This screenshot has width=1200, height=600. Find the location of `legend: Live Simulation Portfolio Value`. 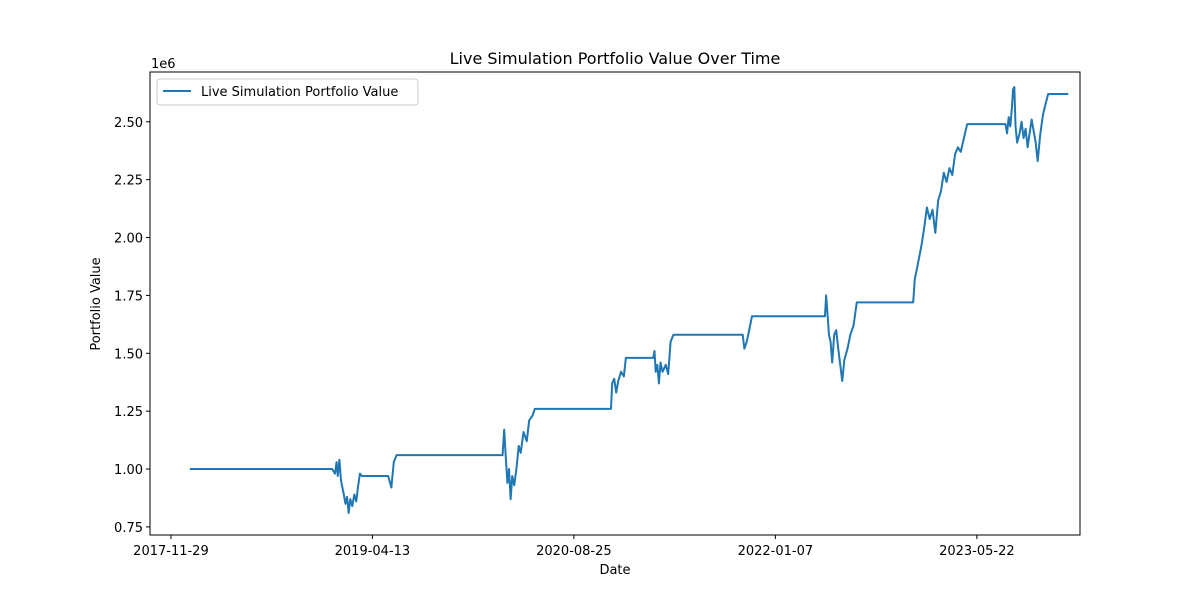

legend: Live Simulation Portfolio Value is located at coordinates (287, 92).